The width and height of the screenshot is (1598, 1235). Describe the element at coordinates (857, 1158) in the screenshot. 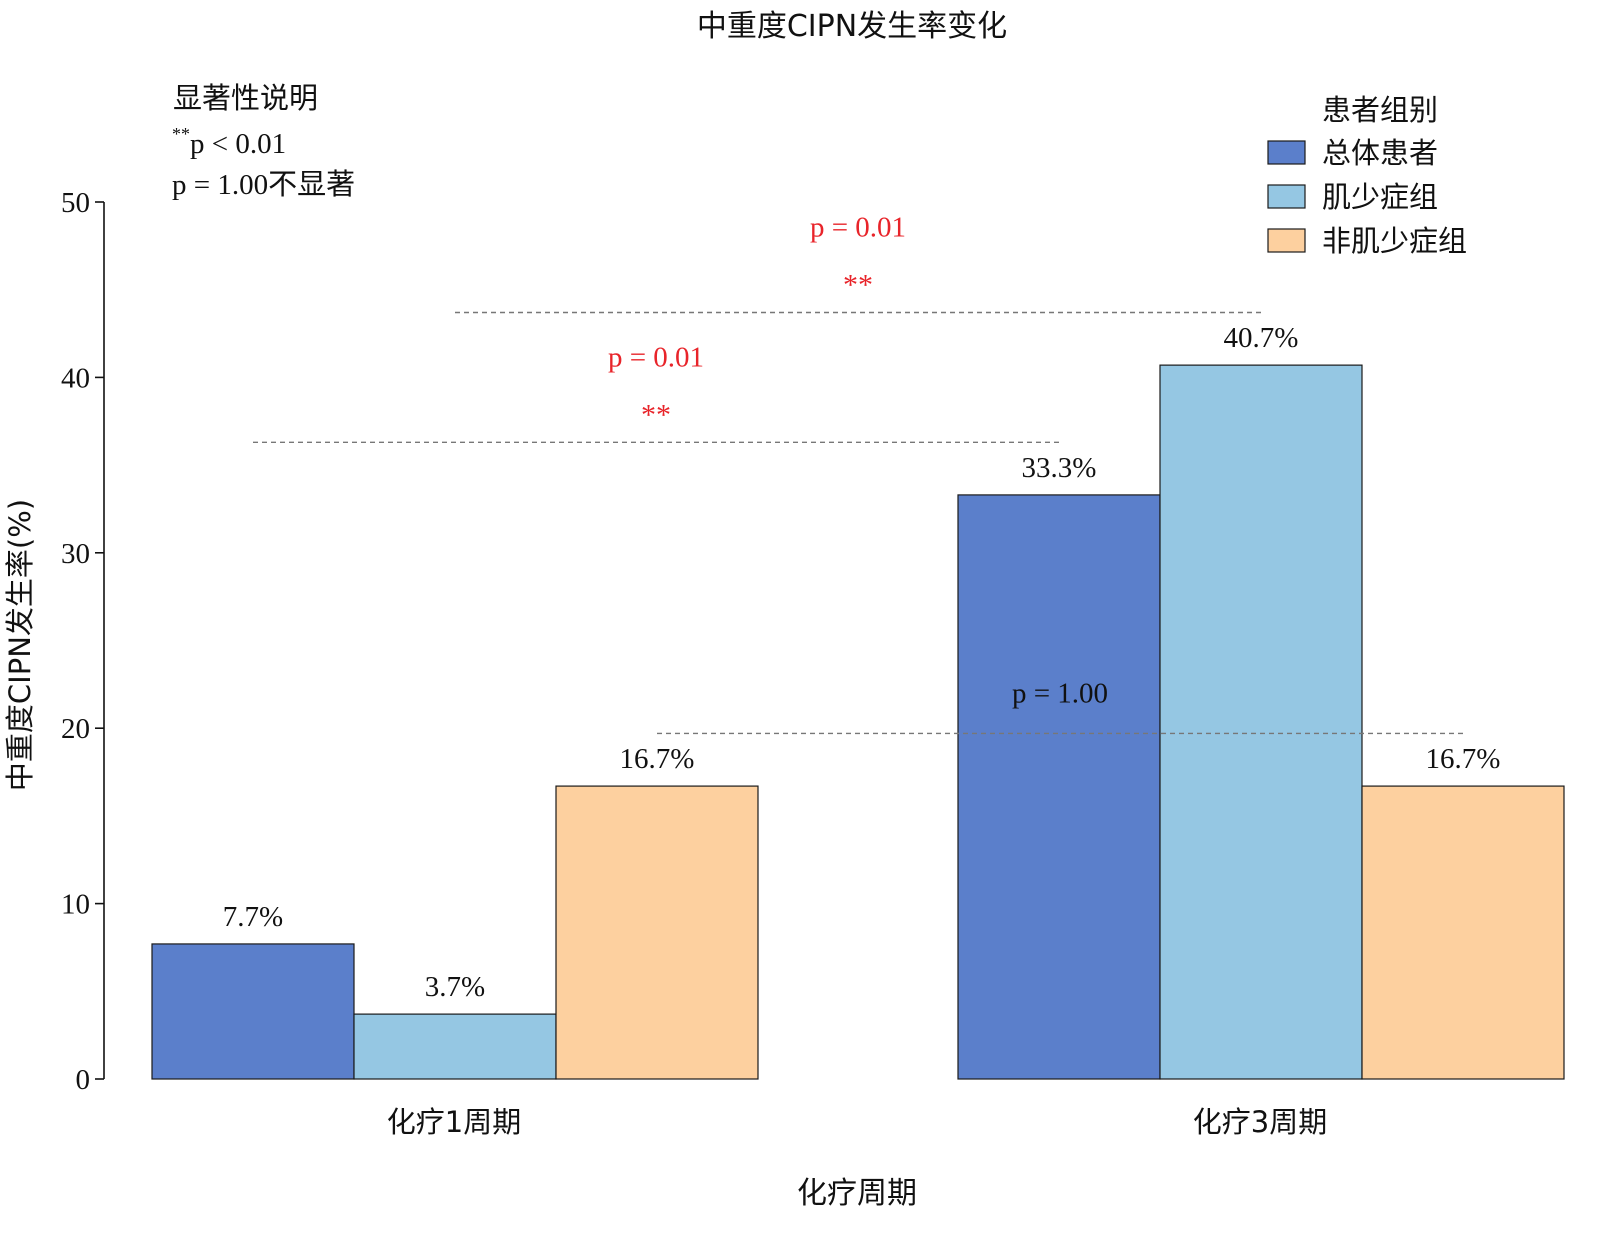

I see `x-axis: 化疗1周期 化疗3周期 化疗周期` at that location.